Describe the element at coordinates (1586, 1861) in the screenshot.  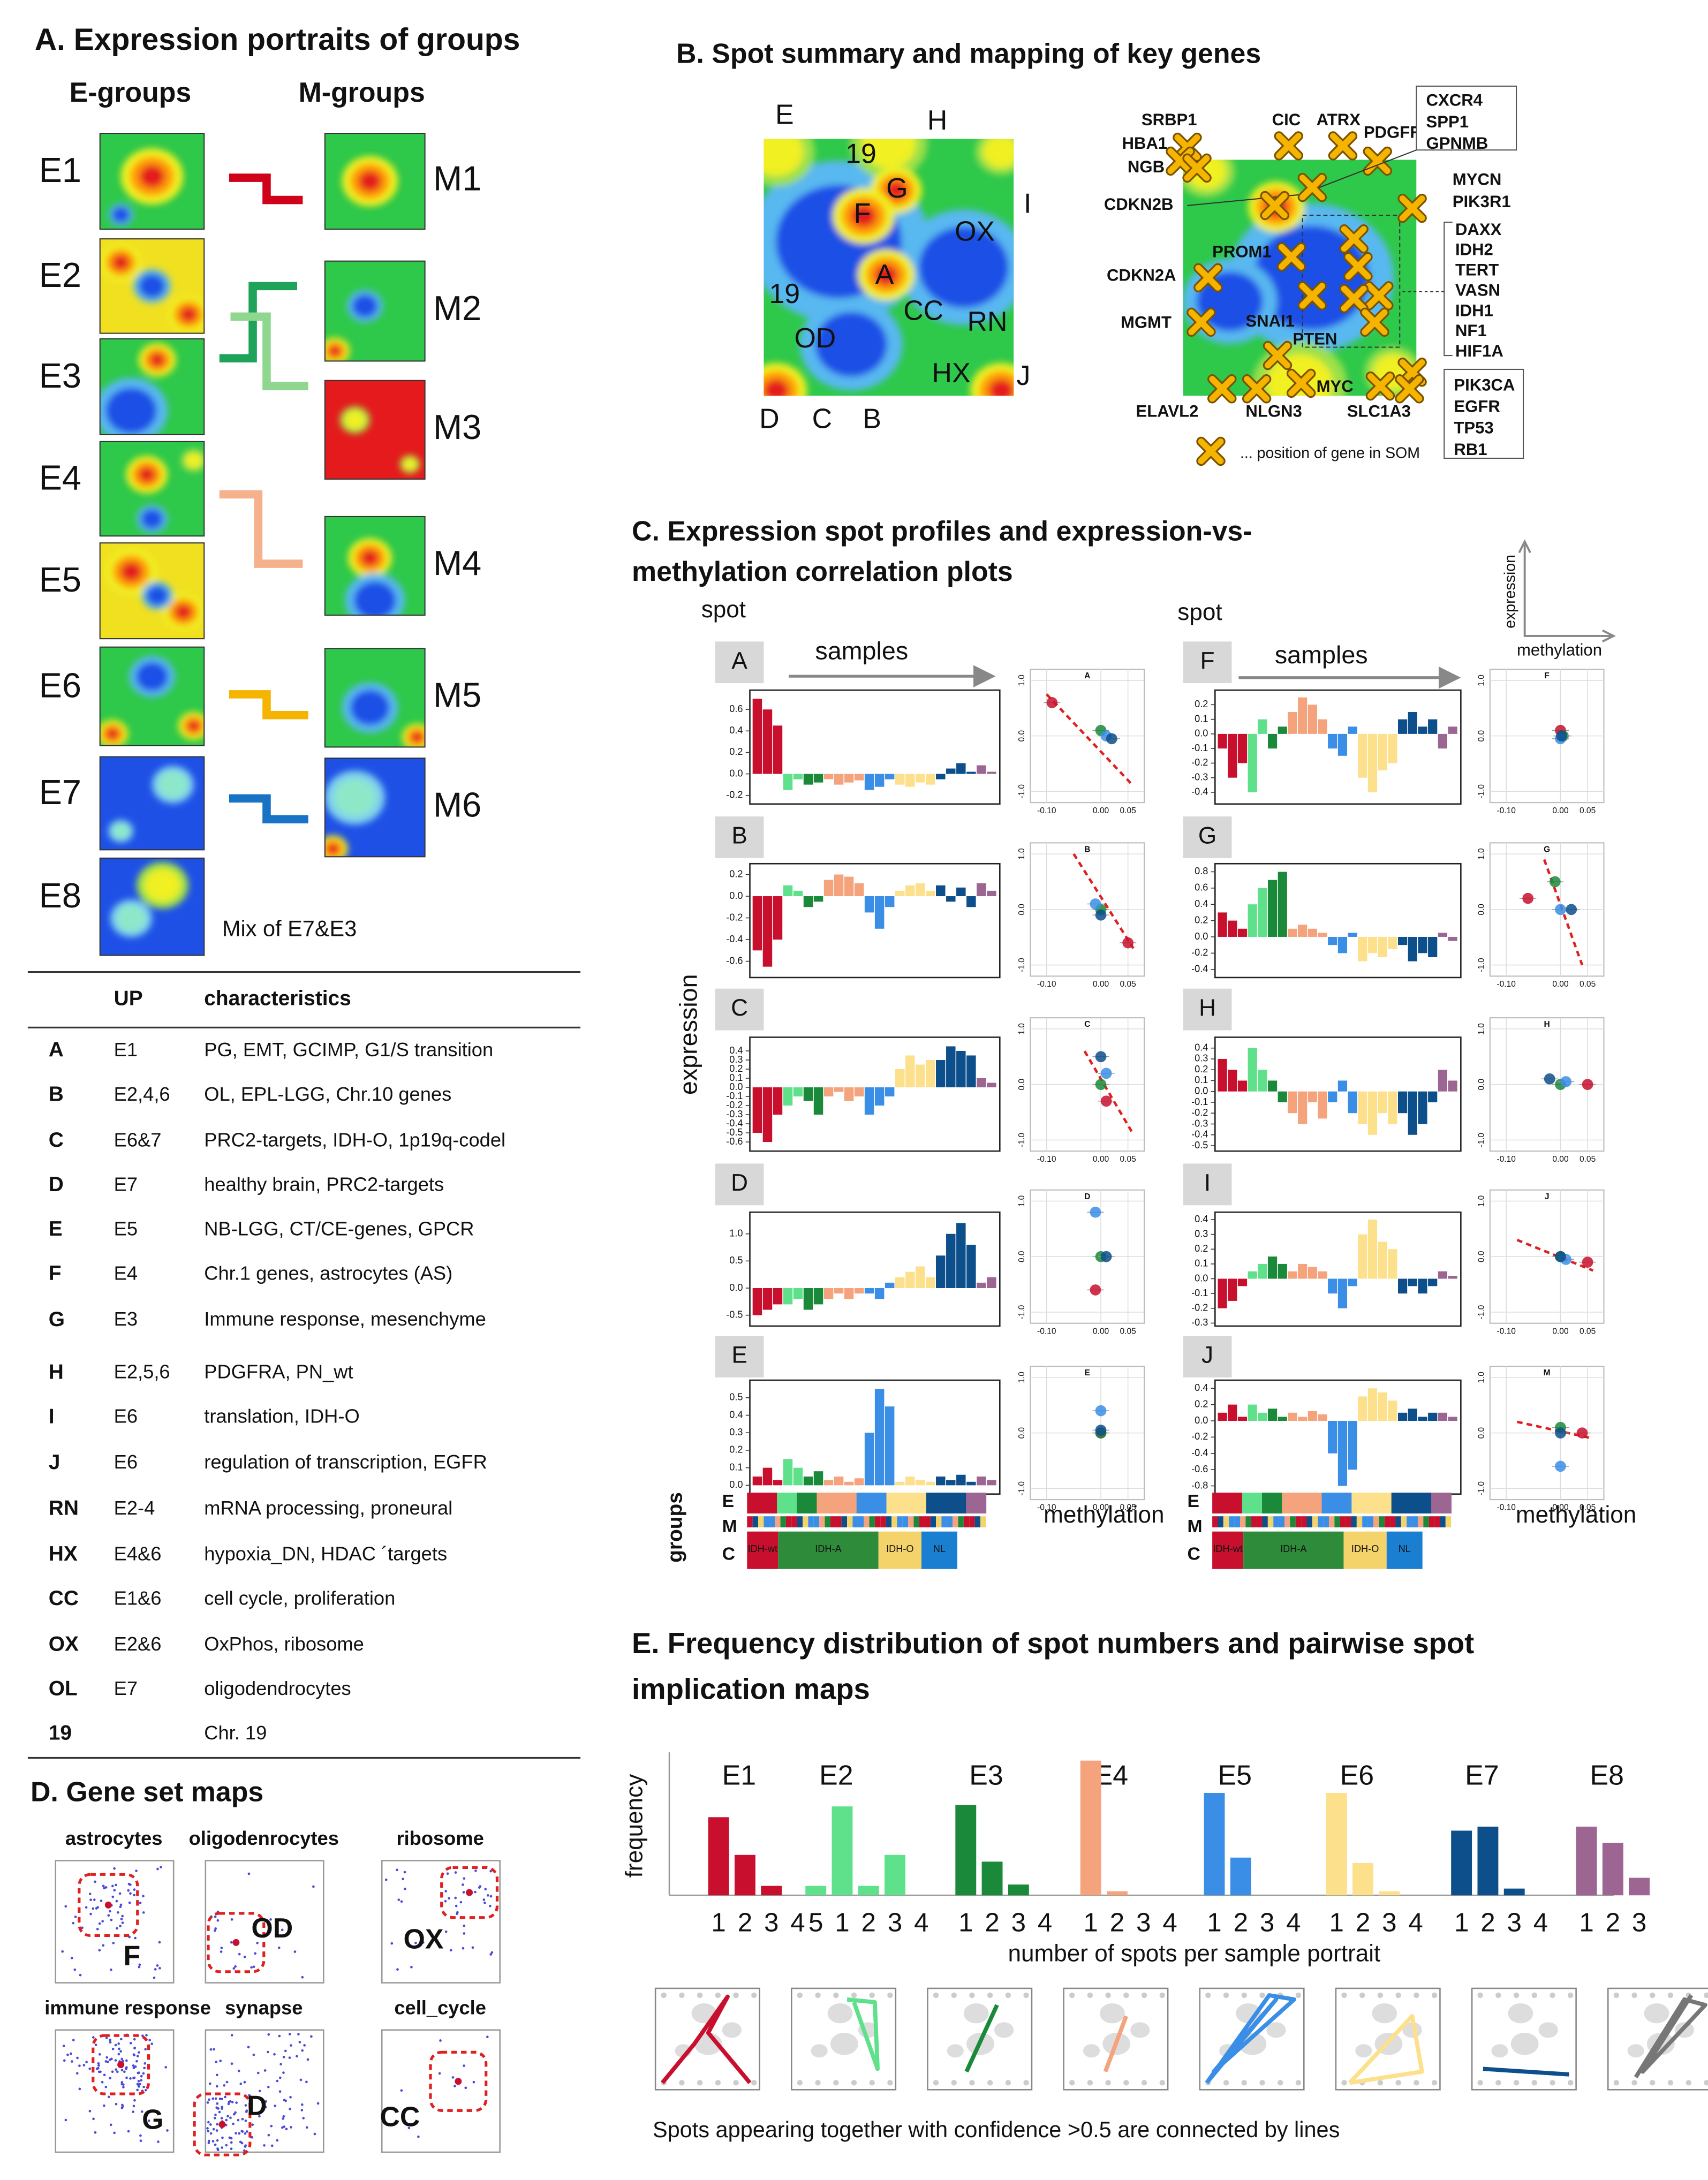
I see `frequency-bar` at that location.